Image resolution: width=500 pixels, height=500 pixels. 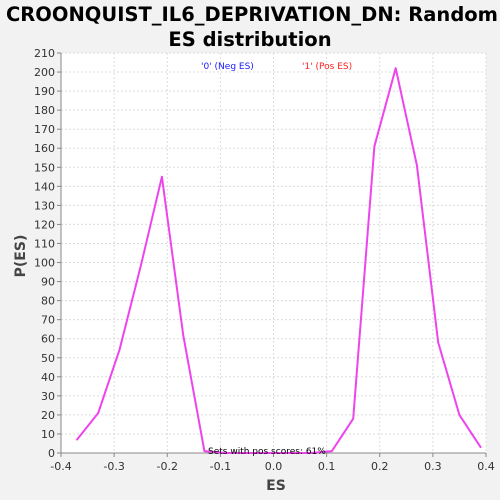 What do you see at coordinates (44, 72) in the screenshot?
I see `y-tick-label: 200` at bounding box center [44, 72].